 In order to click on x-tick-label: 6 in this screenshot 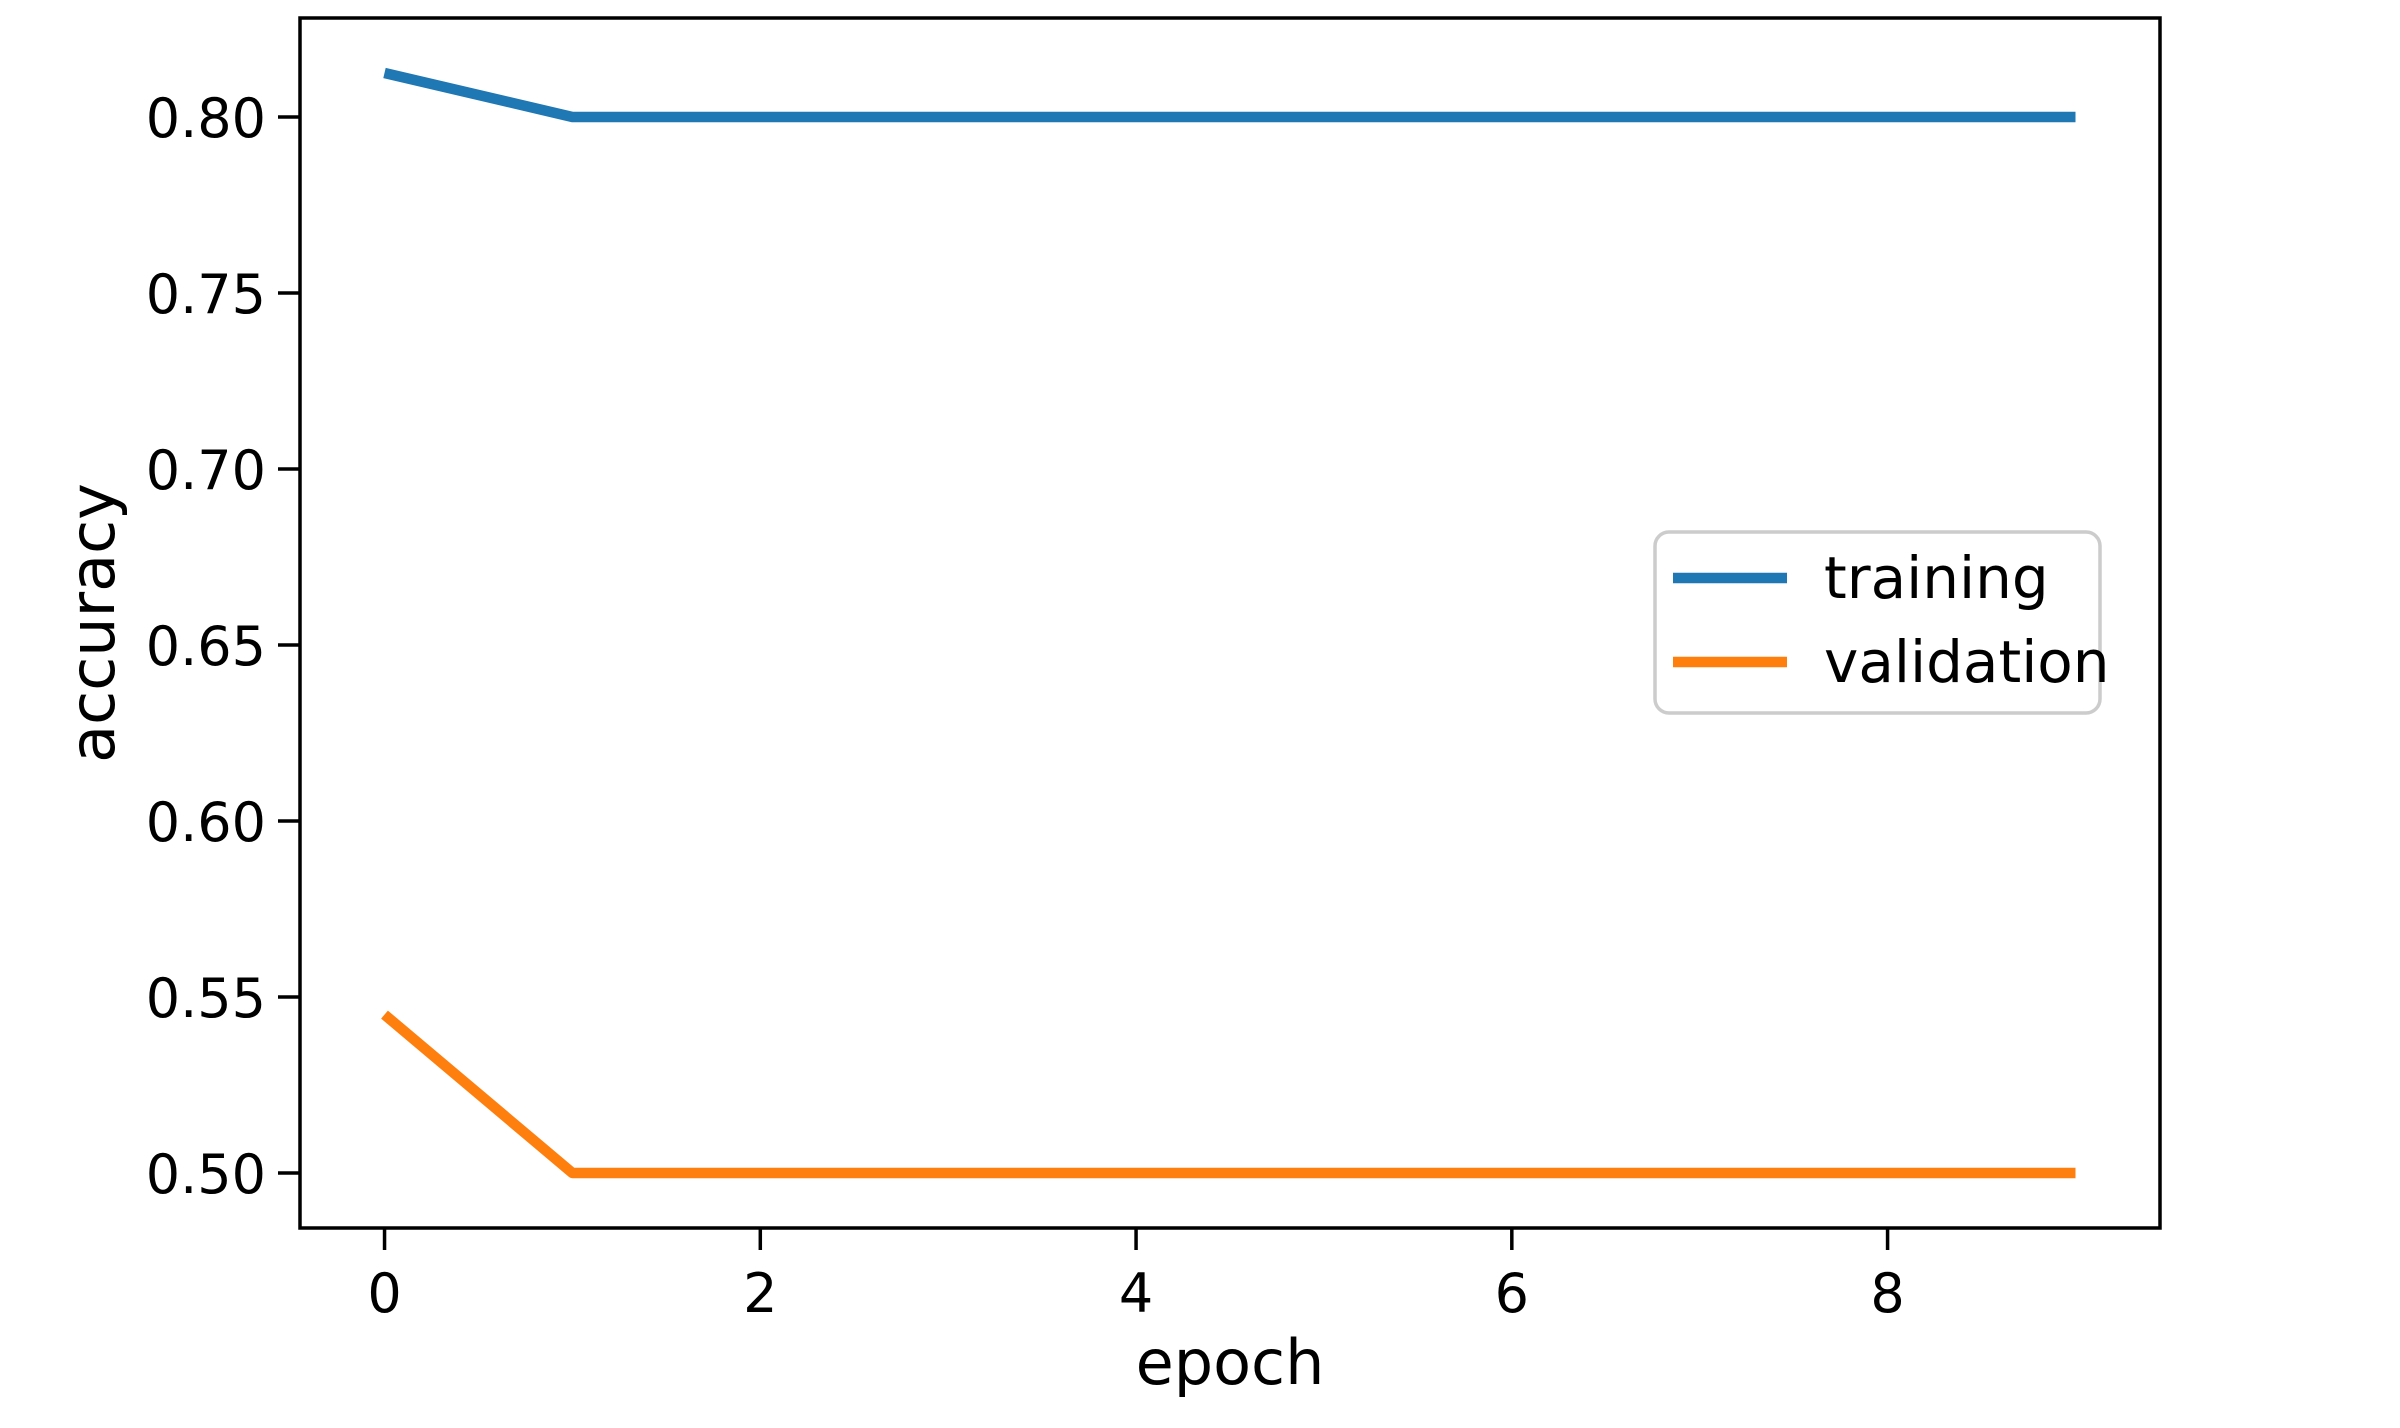, I will do `click(1512, 1293)`.